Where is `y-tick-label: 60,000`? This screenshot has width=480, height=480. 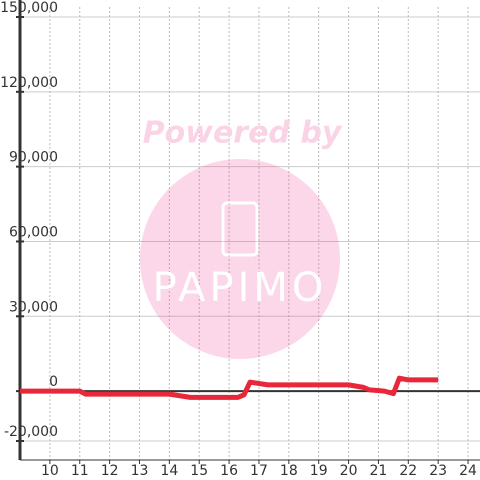
y-tick-label: 60,000 is located at coordinates (33, 232).